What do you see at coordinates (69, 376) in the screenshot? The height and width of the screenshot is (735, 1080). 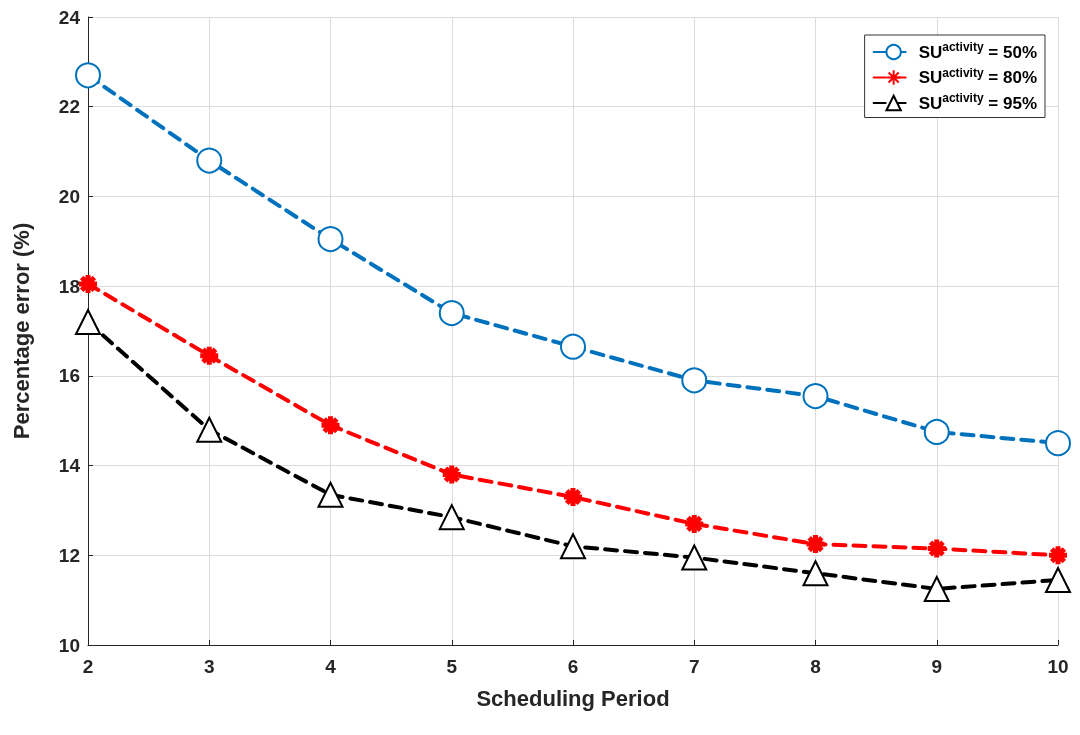 I see `y-tick-label: 16` at bounding box center [69, 376].